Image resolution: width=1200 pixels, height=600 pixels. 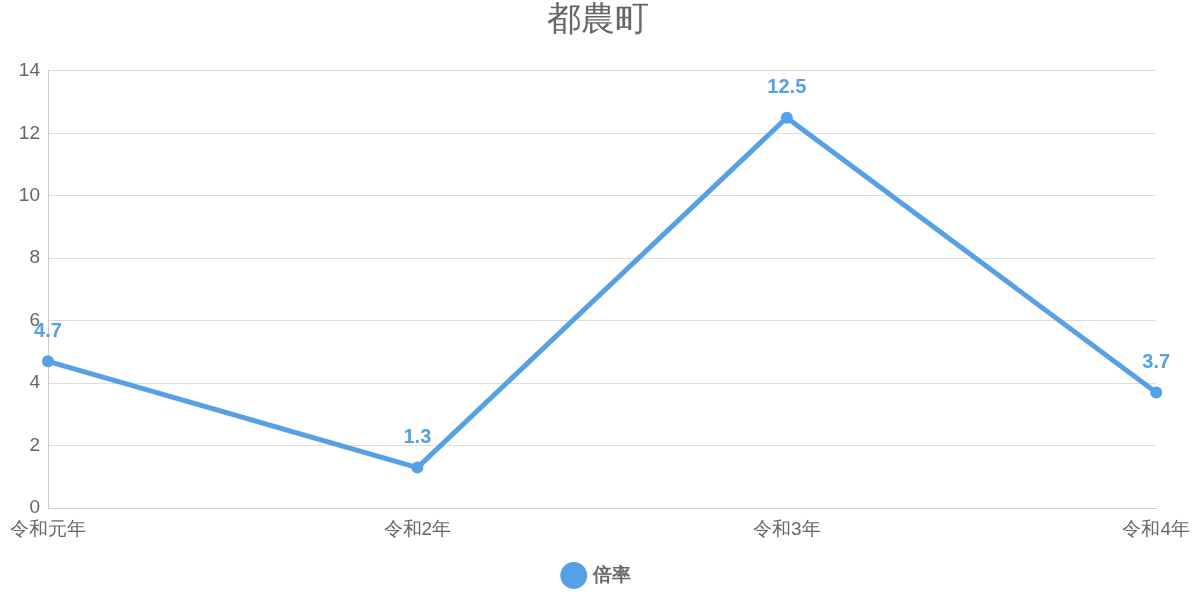 I want to click on legend-label: 倍率, so click(x=611, y=574).